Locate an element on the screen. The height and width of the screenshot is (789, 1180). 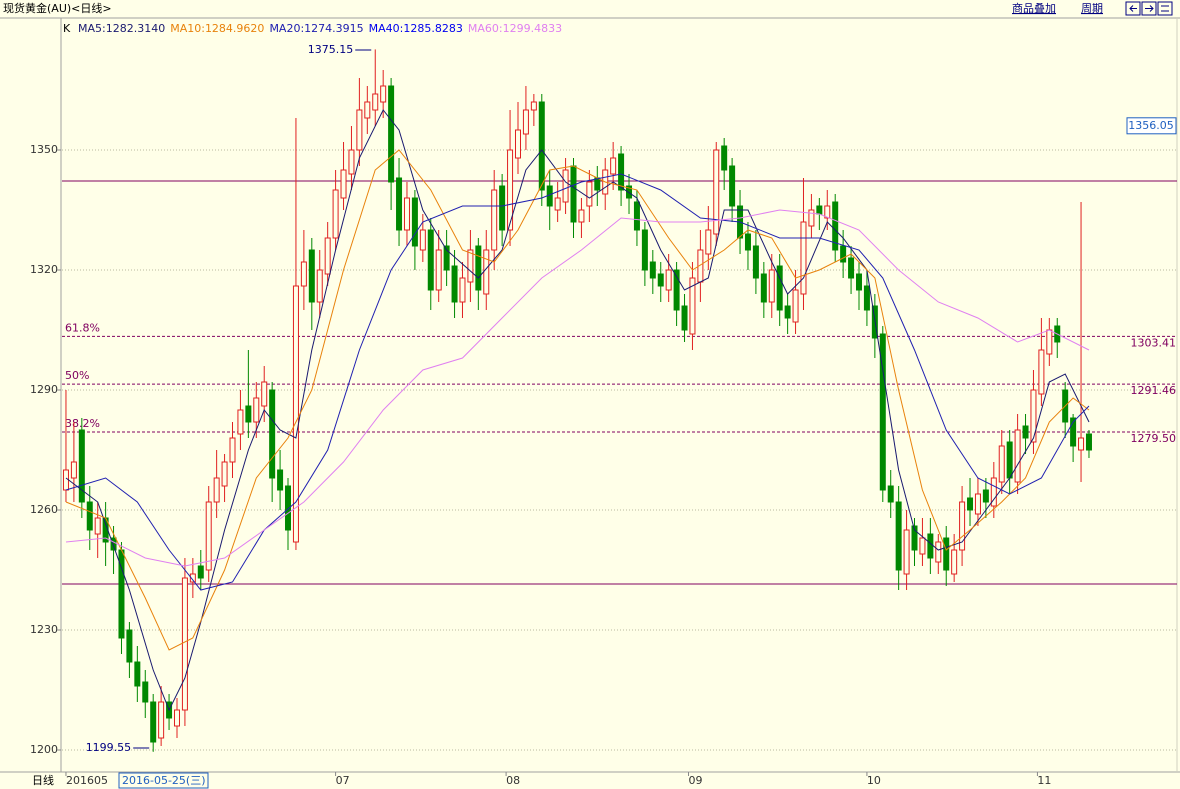
ma-legend: MA20:1274.3915 is located at coordinates (316, 28).